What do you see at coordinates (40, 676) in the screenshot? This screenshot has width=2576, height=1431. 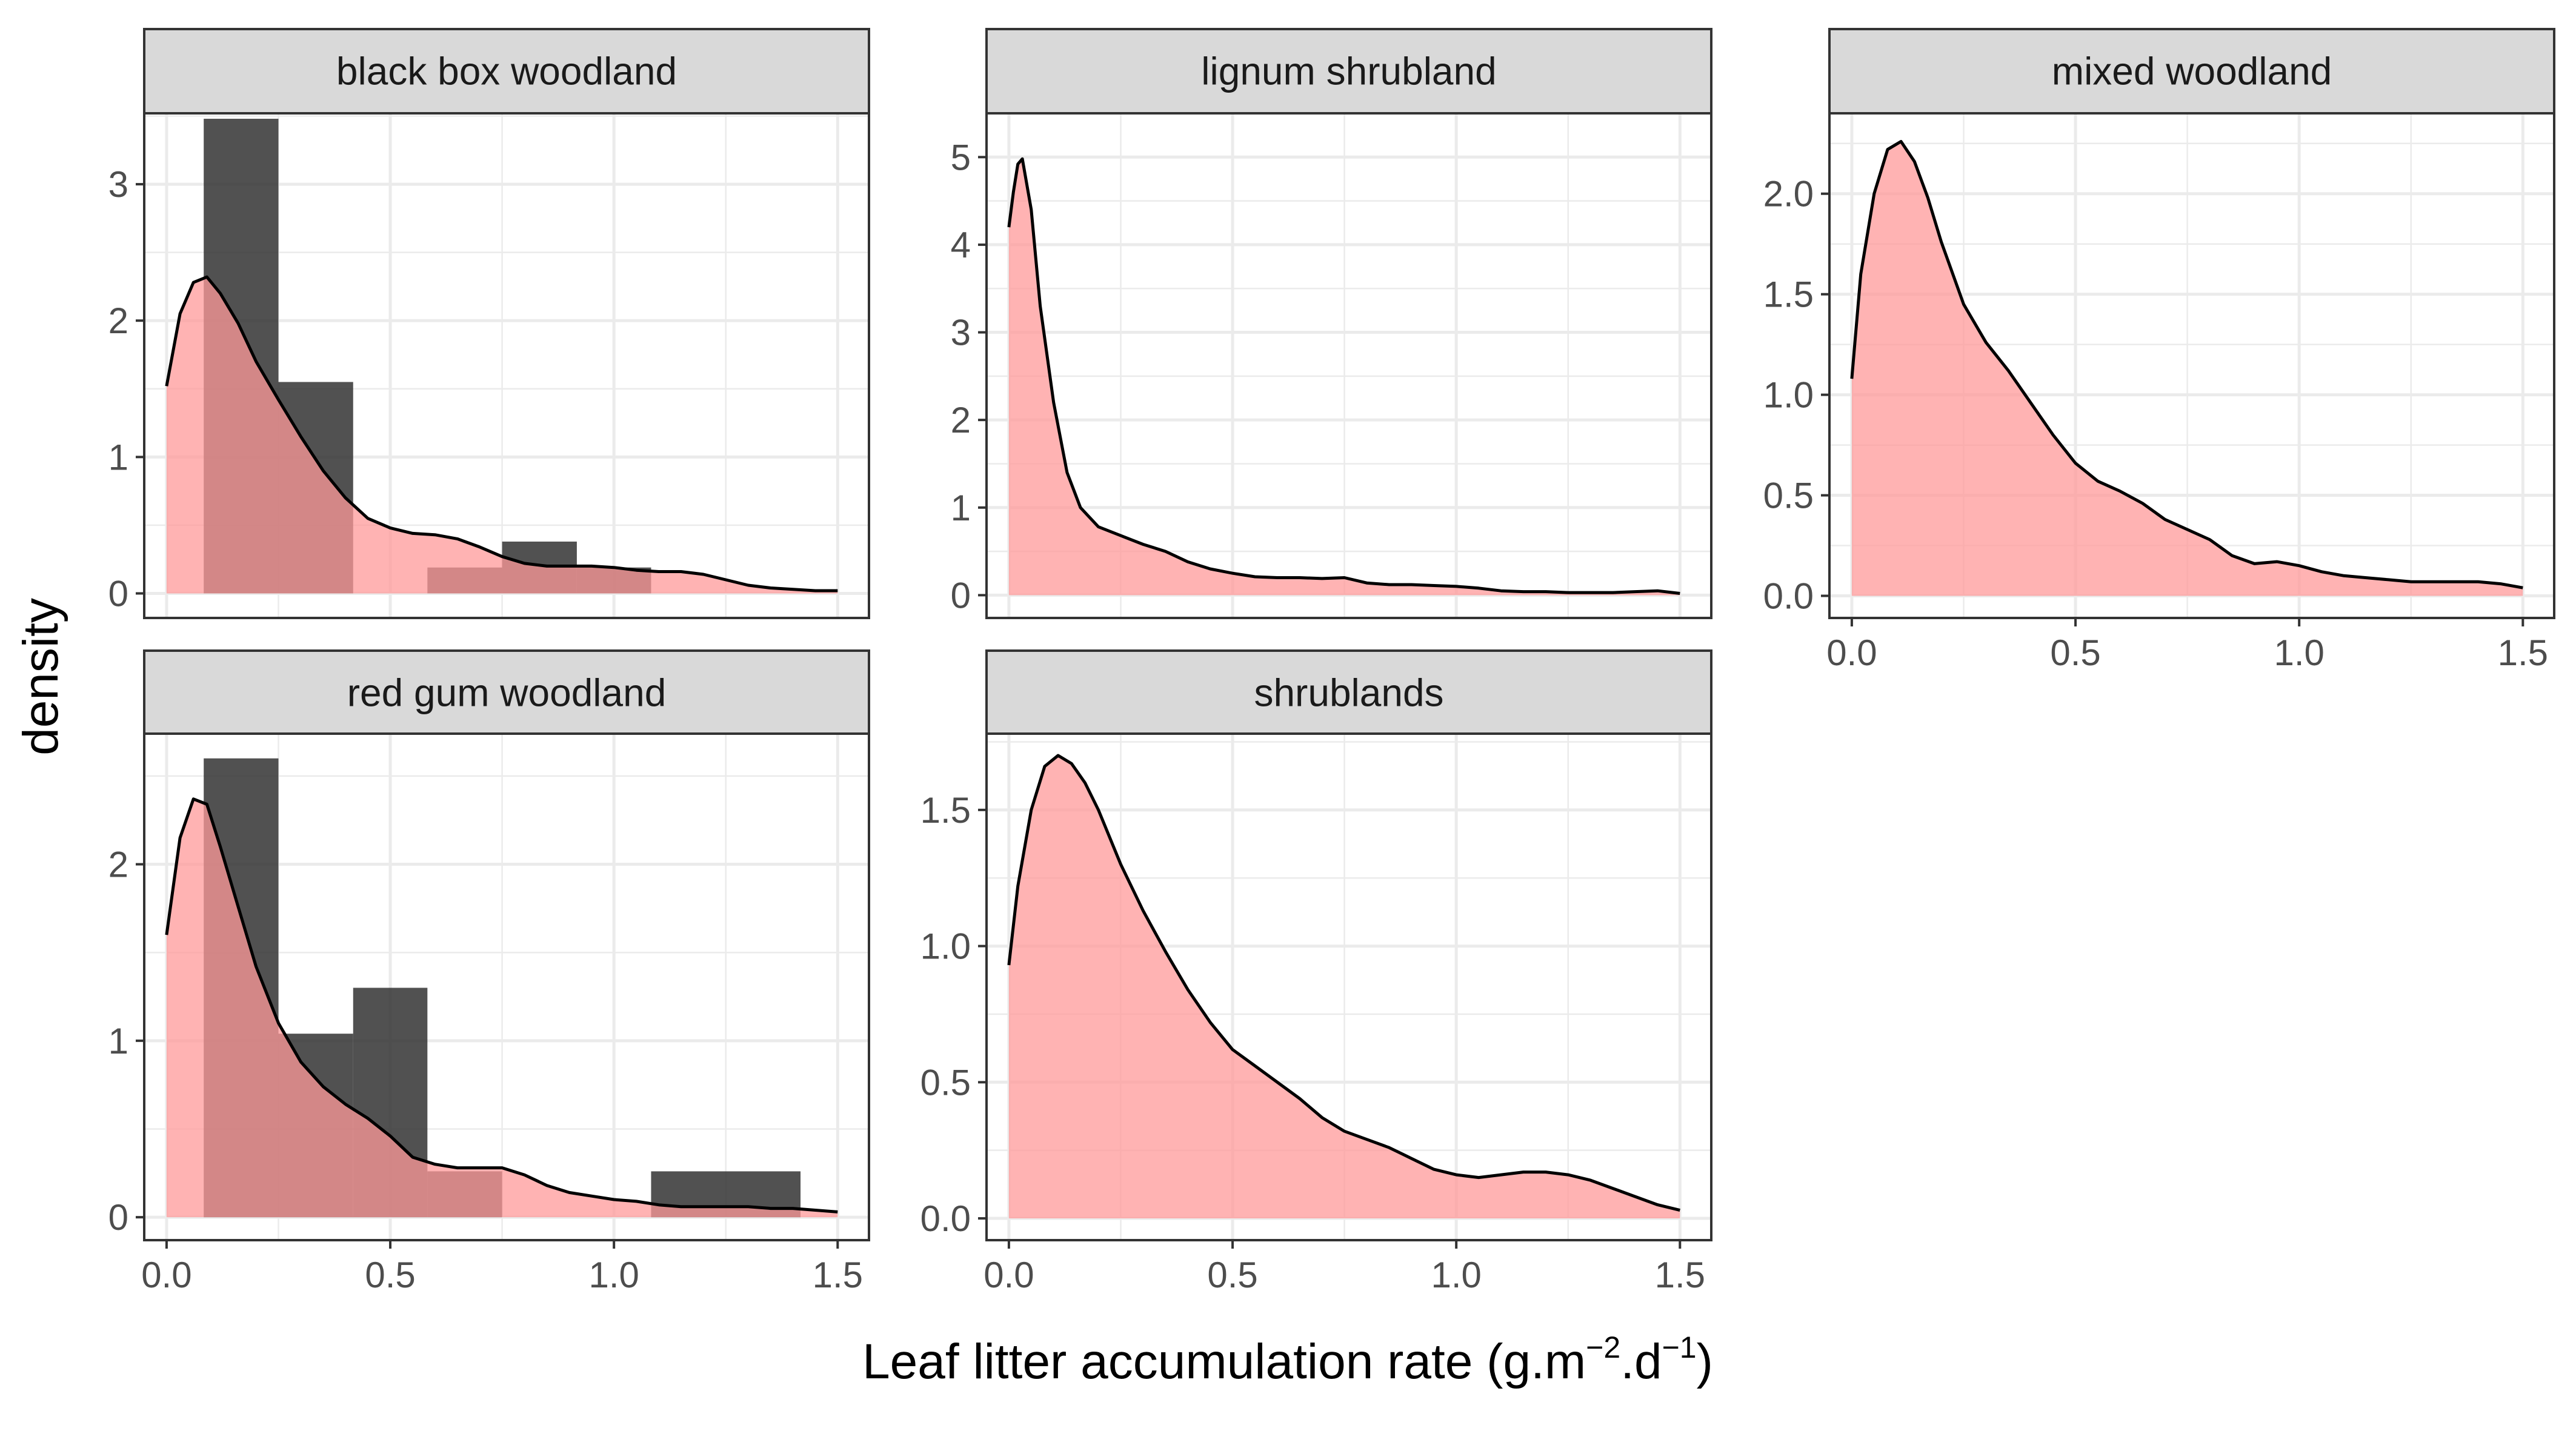 I see `y-axis-title: density` at bounding box center [40, 676].